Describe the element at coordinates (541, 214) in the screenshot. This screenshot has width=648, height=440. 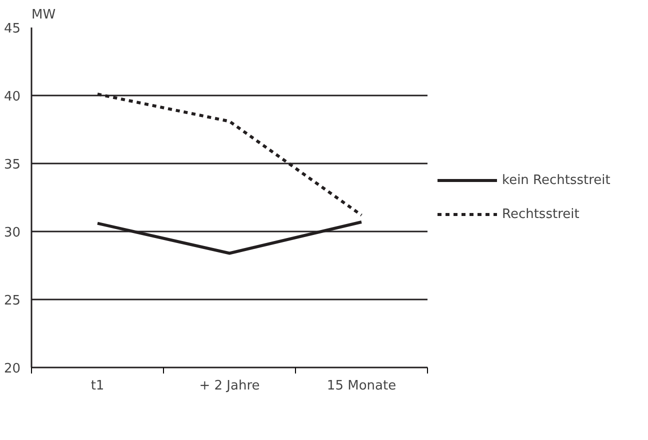
I see `legend-label: Rechtsstreit` at that location.